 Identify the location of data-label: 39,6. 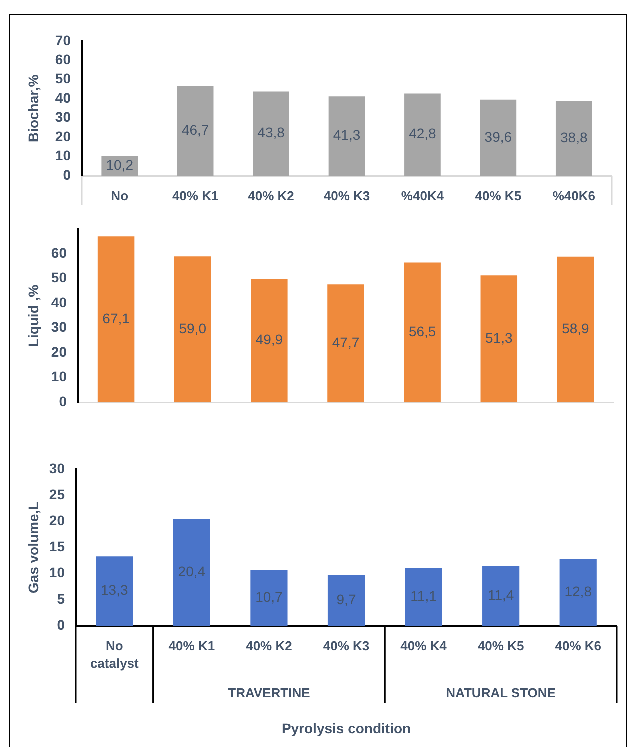
(498, 136).